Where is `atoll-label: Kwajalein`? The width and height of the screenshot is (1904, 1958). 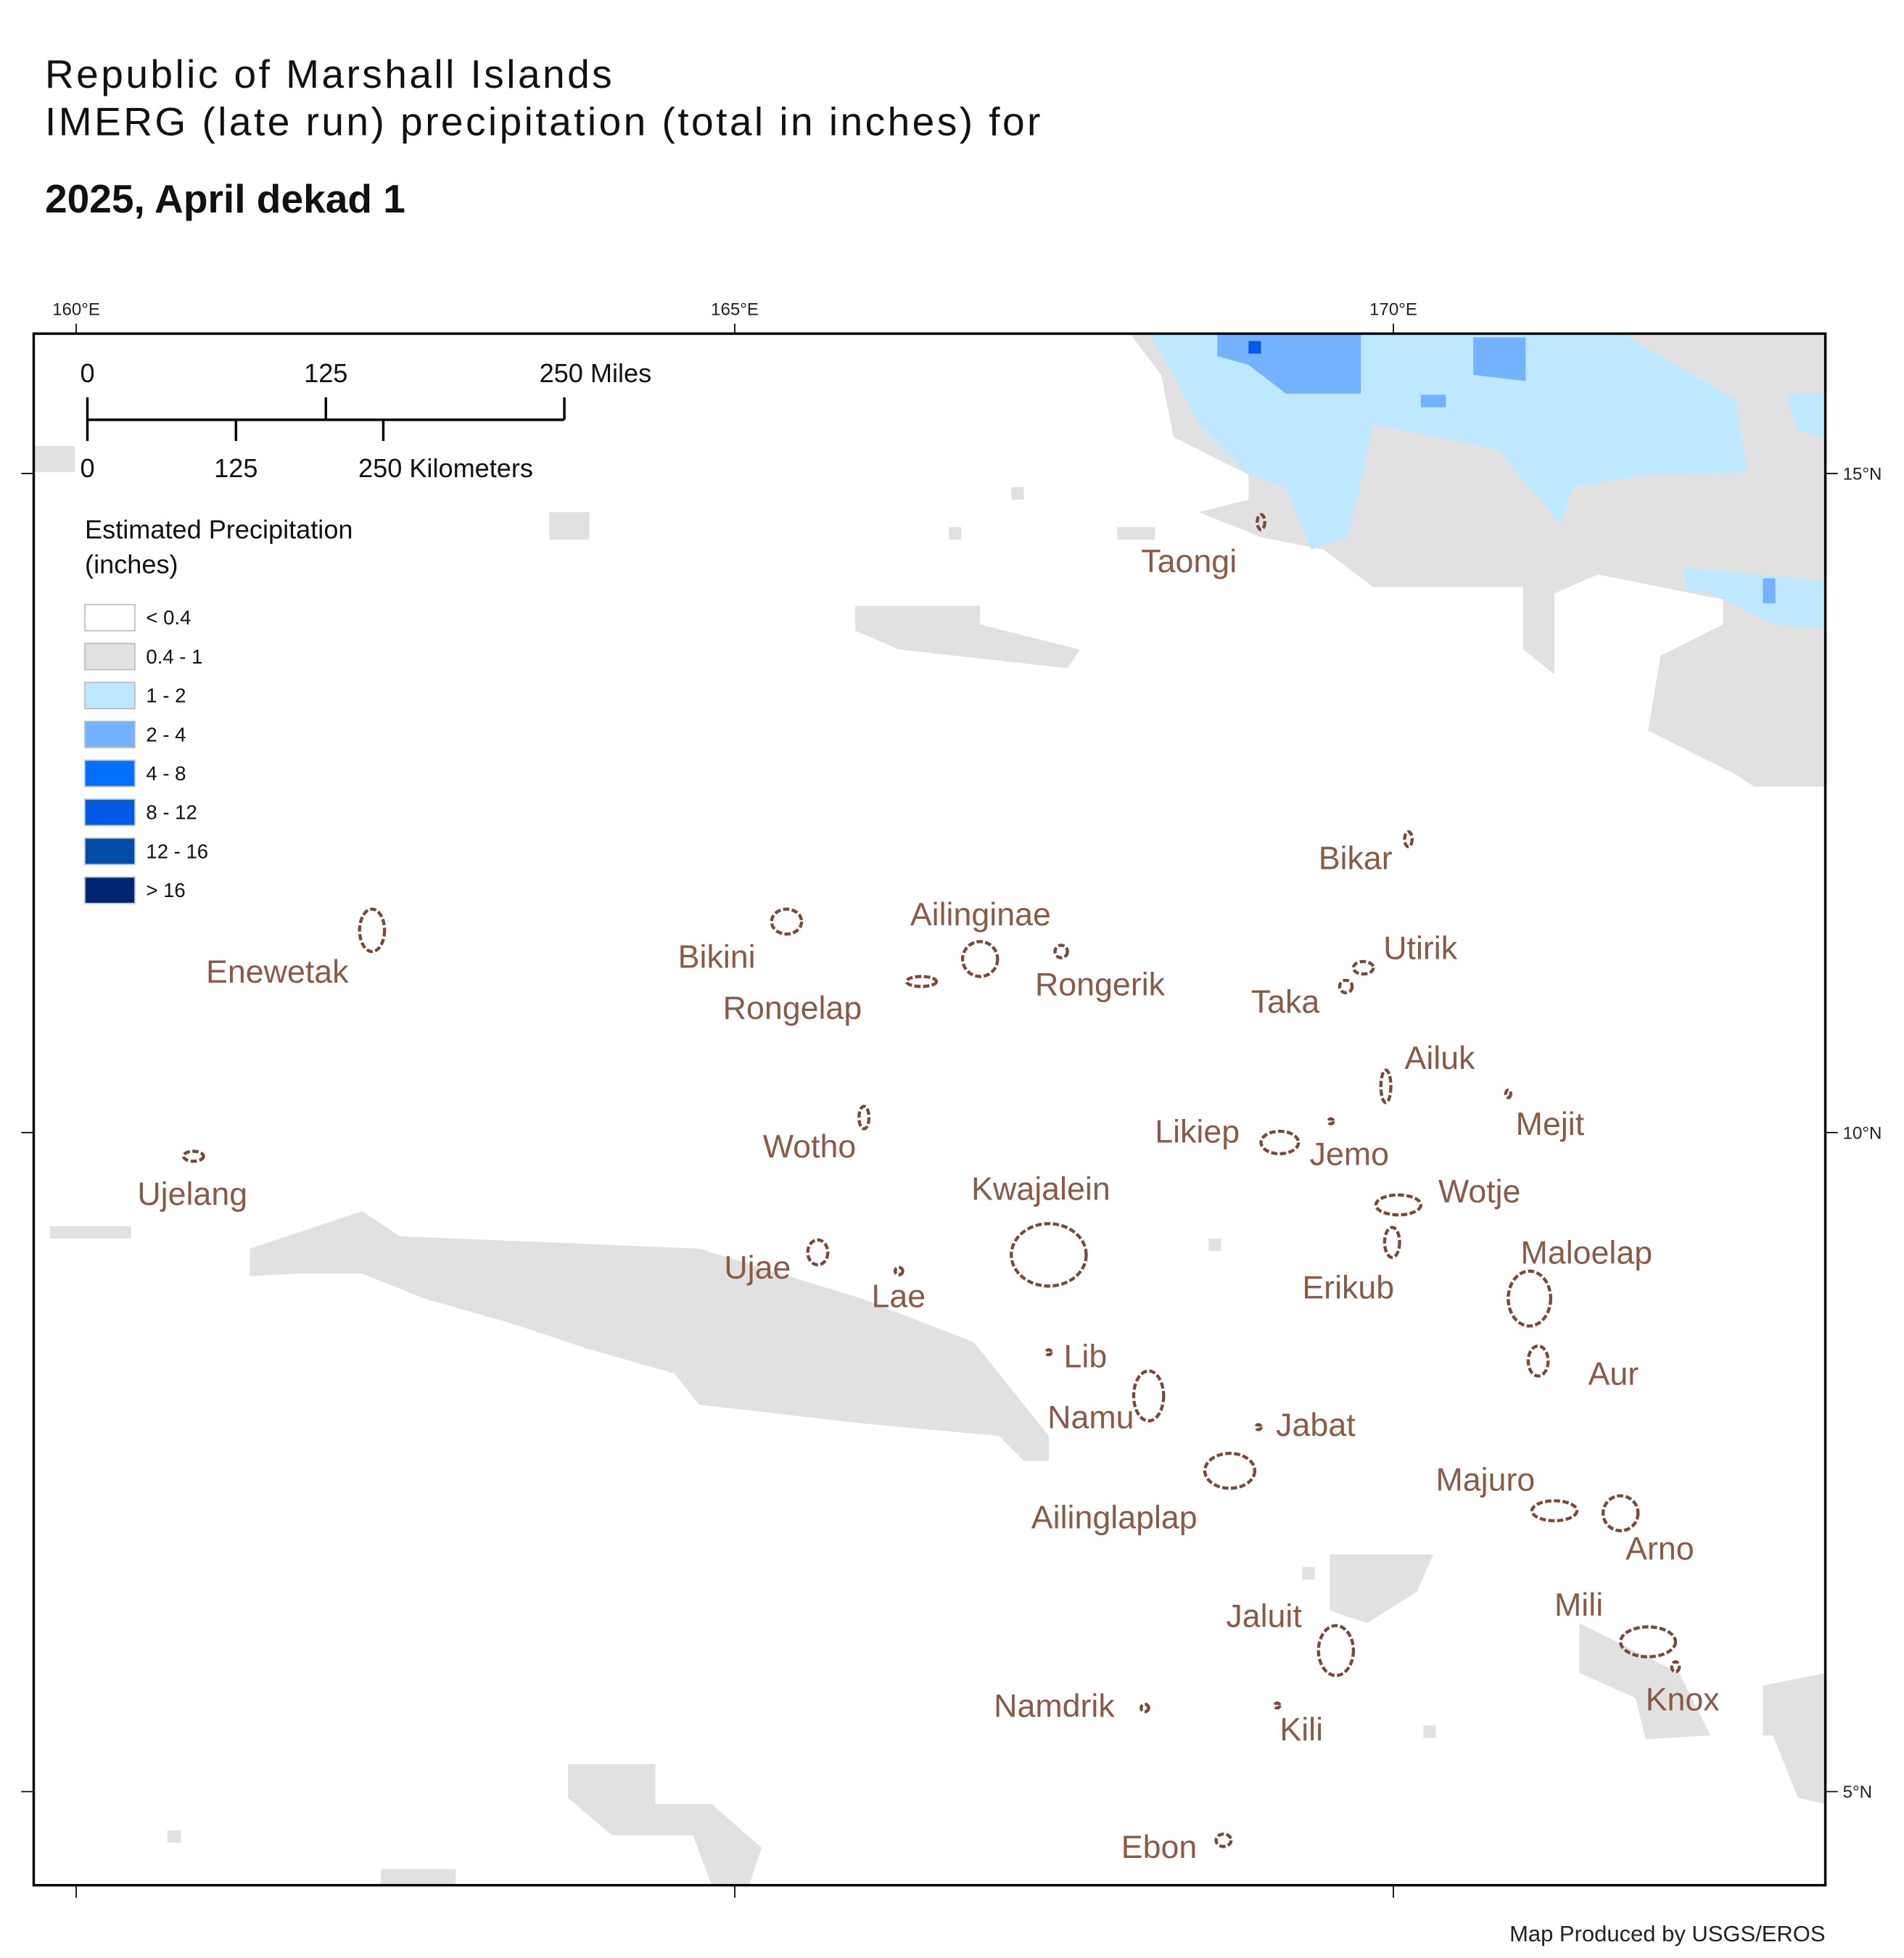
atoll-label: Kwajalein is located at coordinates (1040, 1189).